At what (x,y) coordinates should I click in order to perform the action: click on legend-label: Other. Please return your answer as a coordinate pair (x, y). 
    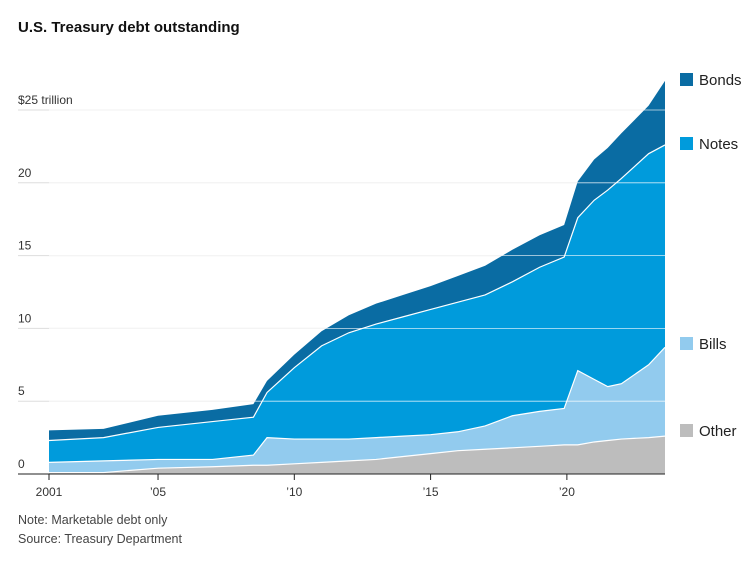
    Looking at the image, I should click on (718, 431).